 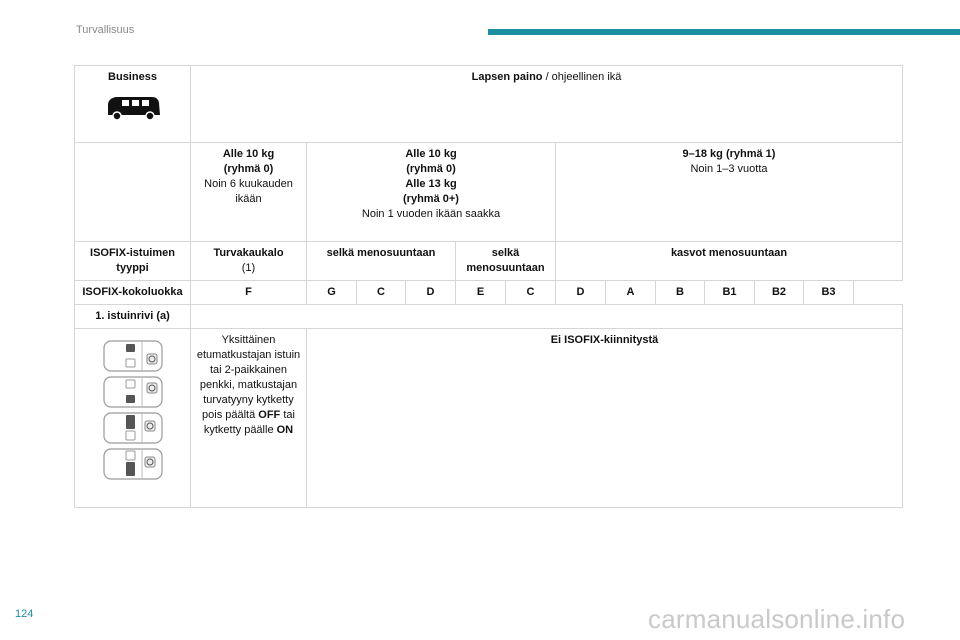 What do you see at coordinates (269, 415) in the screenshot?
I see `airbag-off-label: OFF` at bounding box center [269, 415].